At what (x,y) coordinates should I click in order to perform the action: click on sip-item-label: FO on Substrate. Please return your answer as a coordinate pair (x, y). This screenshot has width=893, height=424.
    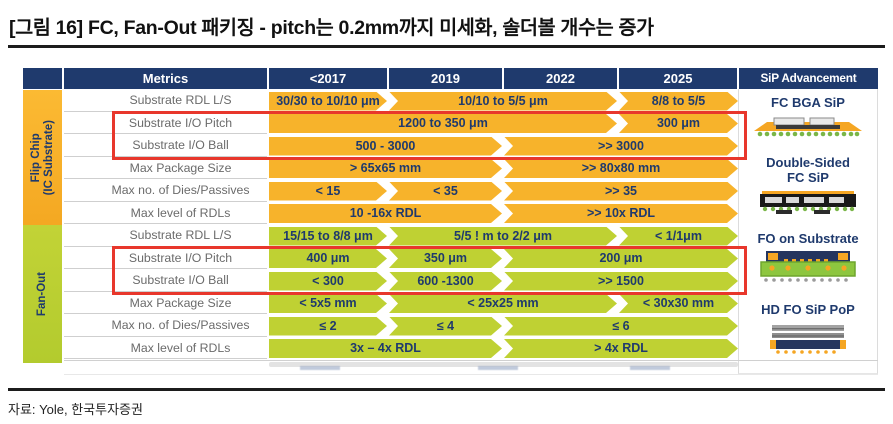
    Looking at the image, I should click on (808, 238).